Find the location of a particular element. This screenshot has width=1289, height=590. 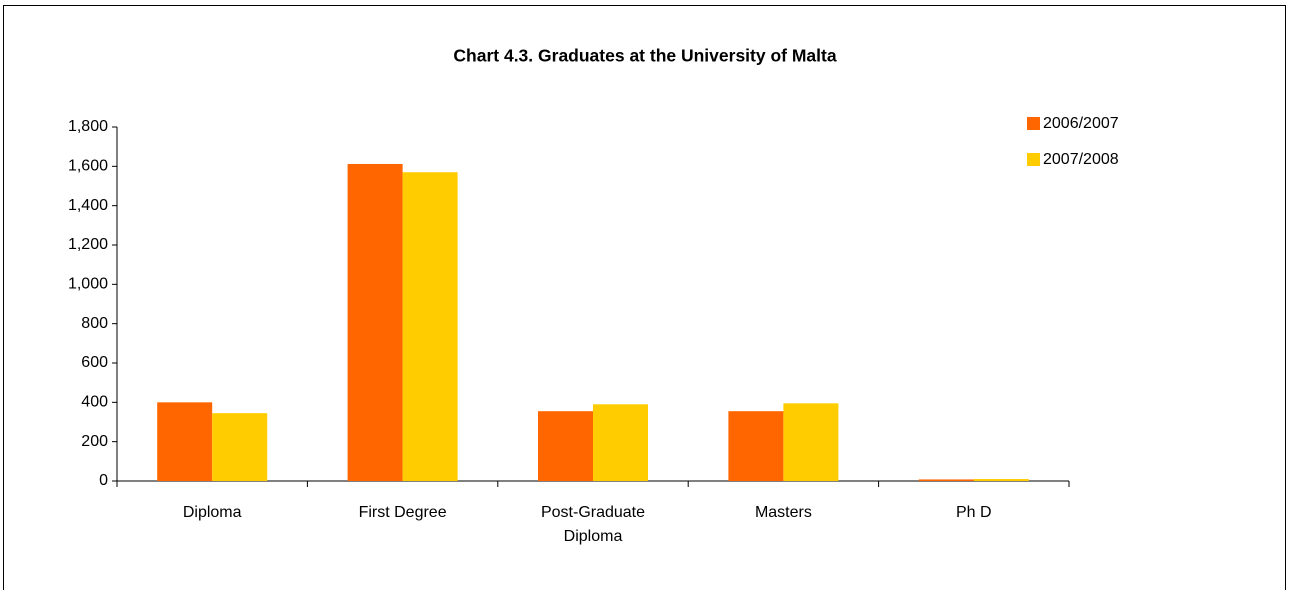

x-tick-label: Masters is located at coordinates (783, 512).